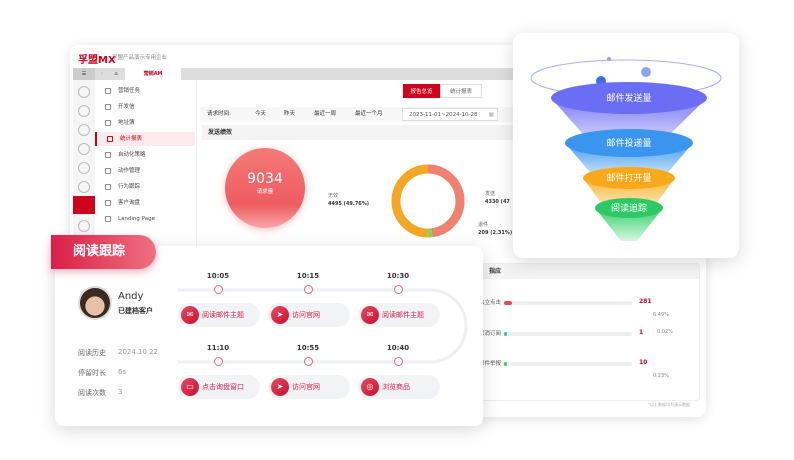 The width and height of the screenshot is (794, 460). Describe the element at coordinates (84, 187) in the screenshot. I see `compass-icon` at that location.